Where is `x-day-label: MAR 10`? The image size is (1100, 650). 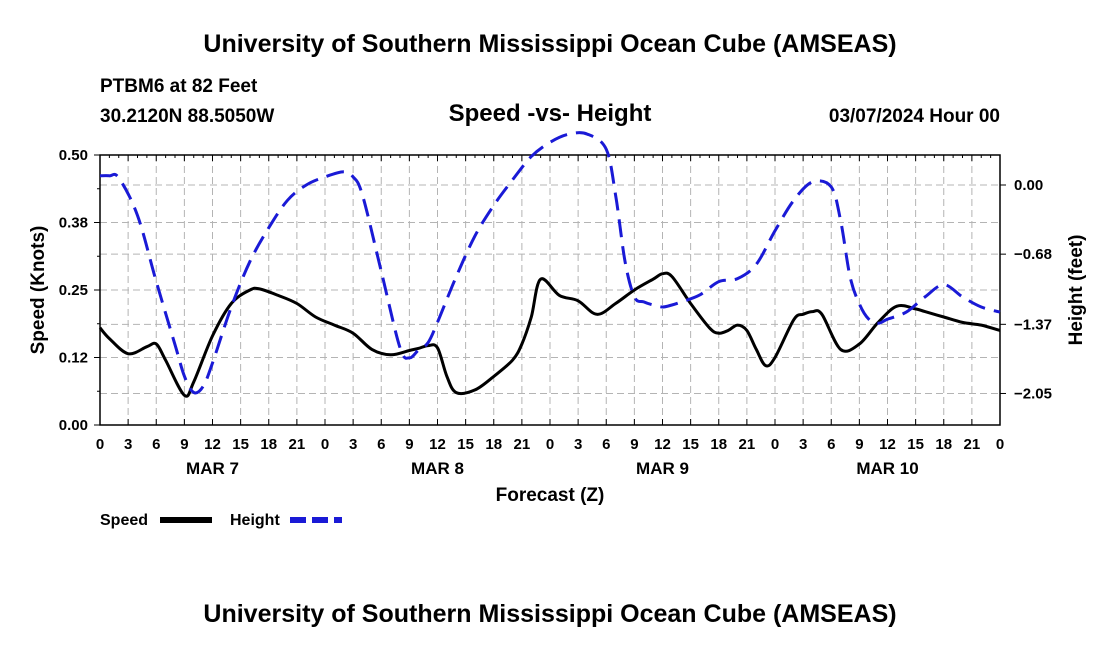 x-day-label: MAR 10 is located at coordinates (887, 468).